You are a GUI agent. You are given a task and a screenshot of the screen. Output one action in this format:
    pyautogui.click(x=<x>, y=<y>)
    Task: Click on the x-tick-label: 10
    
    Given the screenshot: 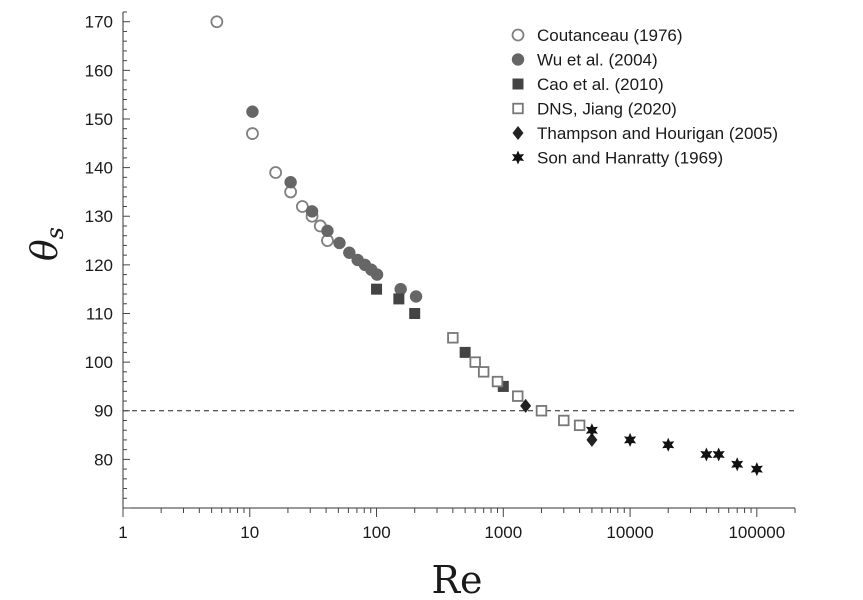 What is the action you would take?
    pyautogui.click(x=249, y=532)
    